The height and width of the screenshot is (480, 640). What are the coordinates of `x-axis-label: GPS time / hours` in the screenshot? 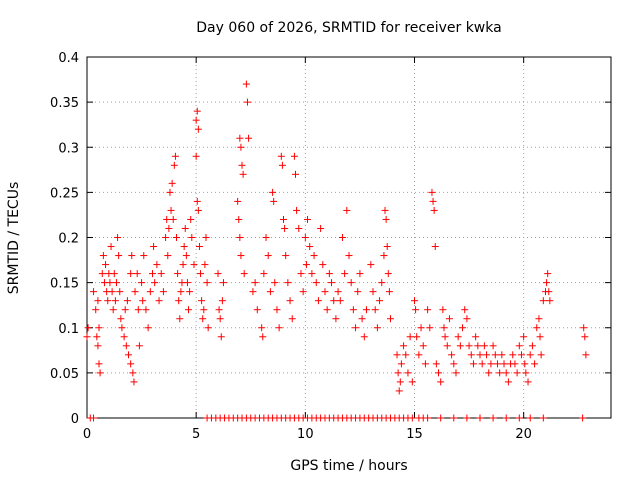 It's located at (348, 466).